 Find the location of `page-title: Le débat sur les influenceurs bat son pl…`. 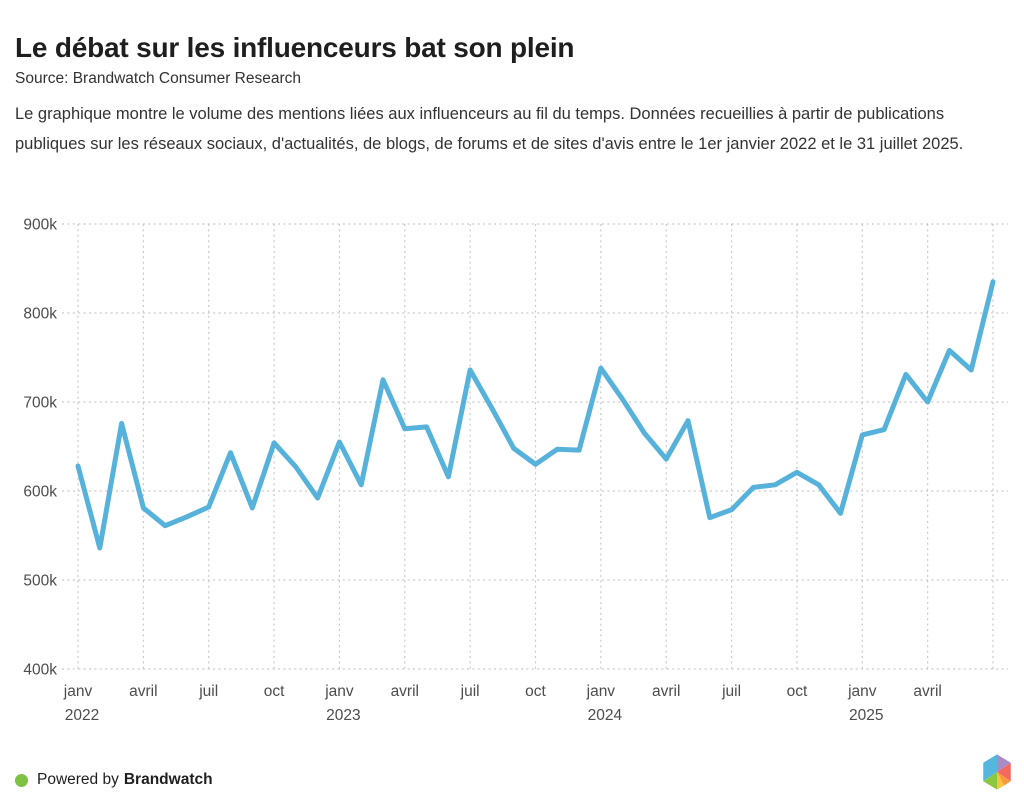

page-title: Le débat sur les influenceurs bat son pl… is located at coordinates (295, 47).